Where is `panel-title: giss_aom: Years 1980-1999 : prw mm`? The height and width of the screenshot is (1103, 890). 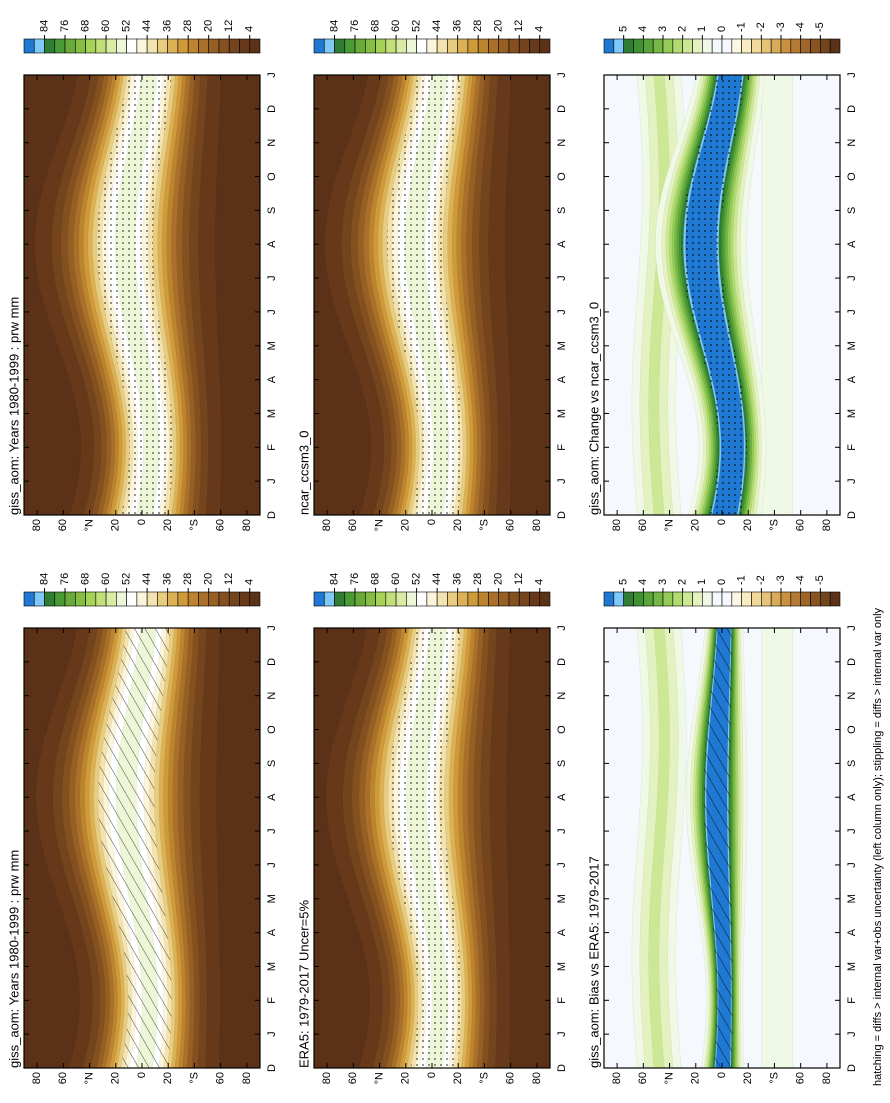 panel-title: giss_aom: Years 1980-1999 : prw mm is located at coordinates (13, 406).